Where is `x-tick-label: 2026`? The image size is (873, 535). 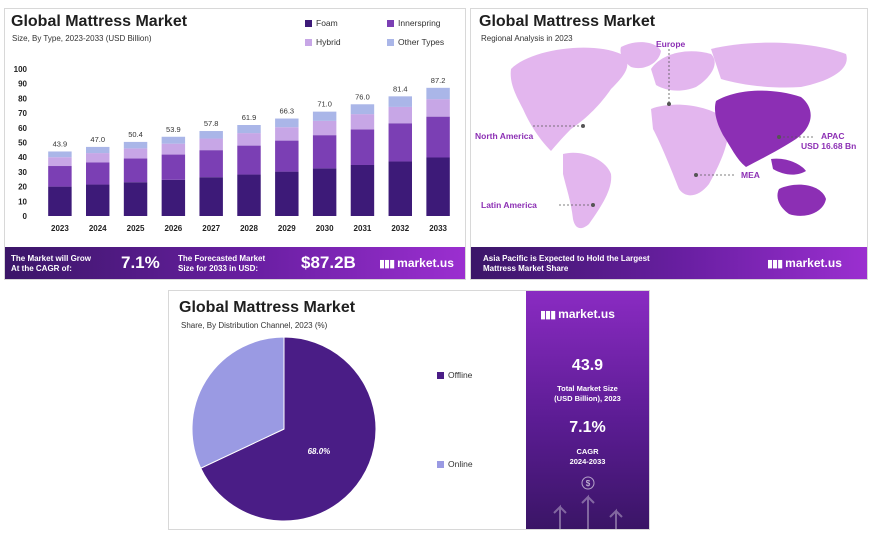
x-tick-label: 2026 is located at coordinates (173, 228).